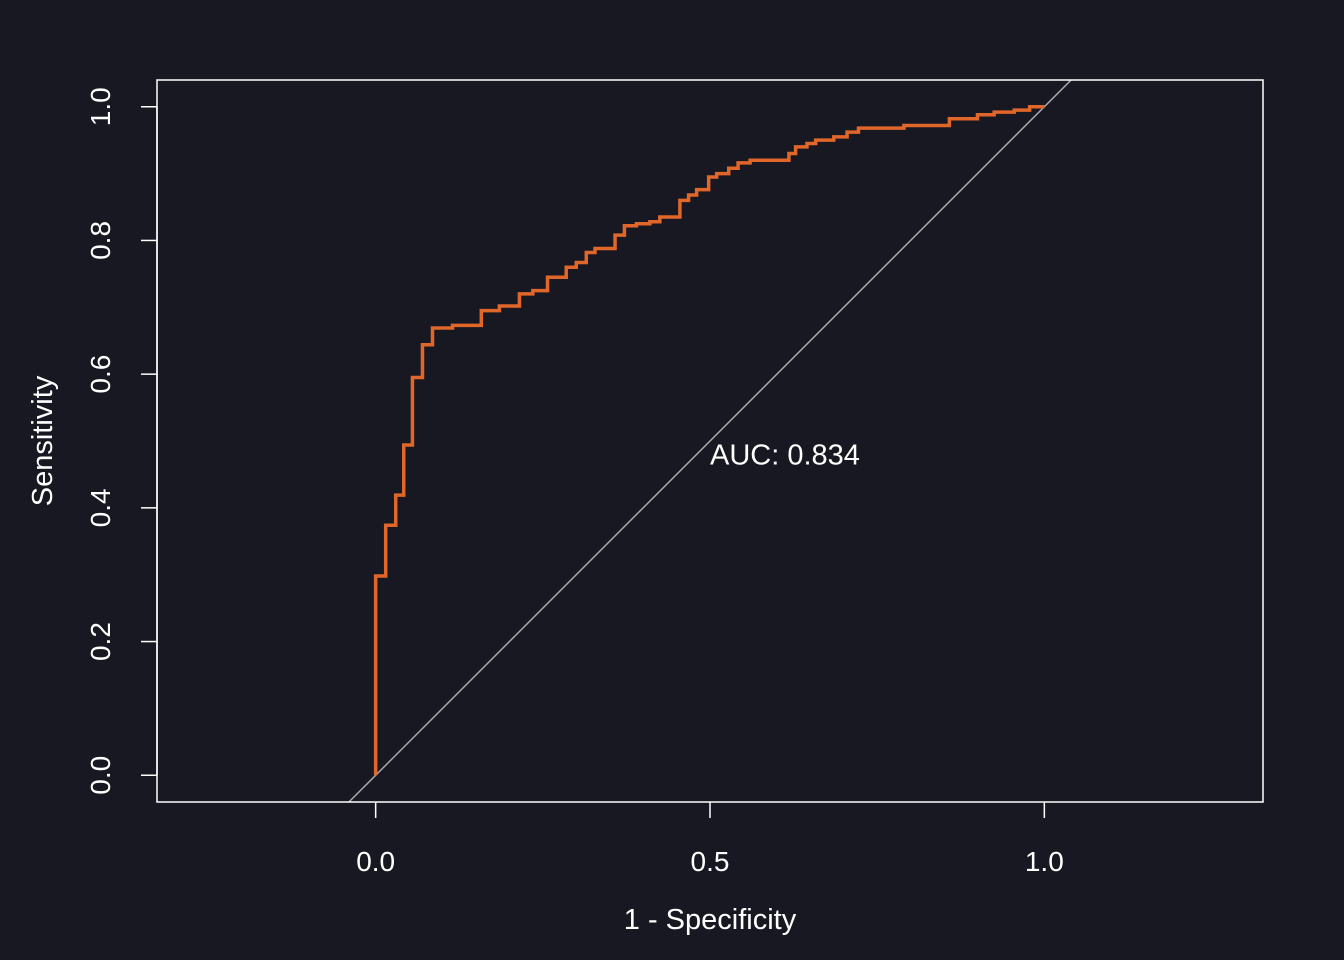 This screenshot has width=1344, height=960. Describe the element at coordinates (1044, 861) in the screenshot. I see `x-tick-label: 1.0` at that location.